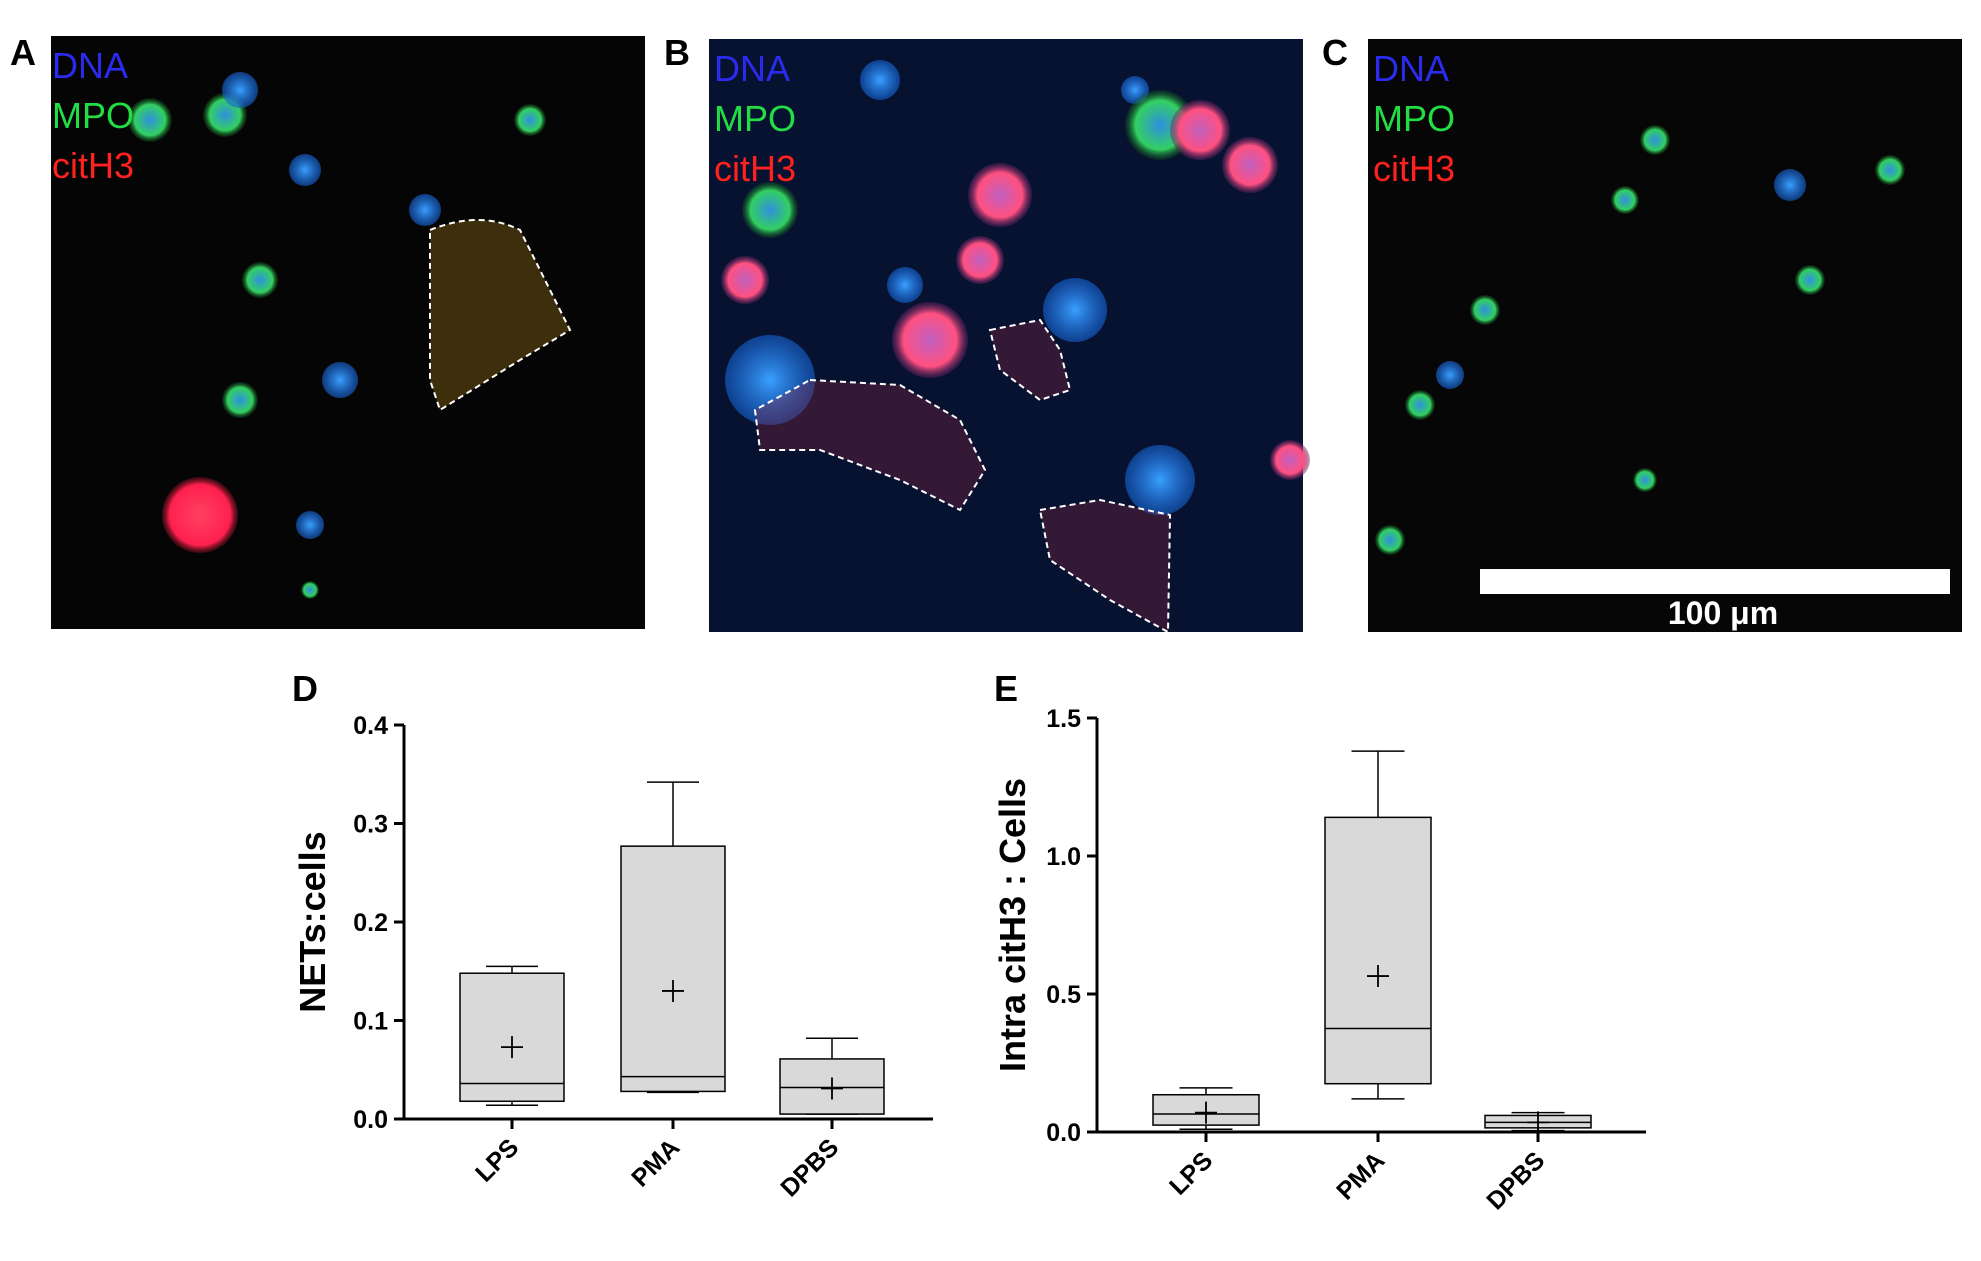  What do you see at coordinates (370, 825) in the screenshot?
I see `y-tick-label: 0.3` at bounding box center [370, 825].